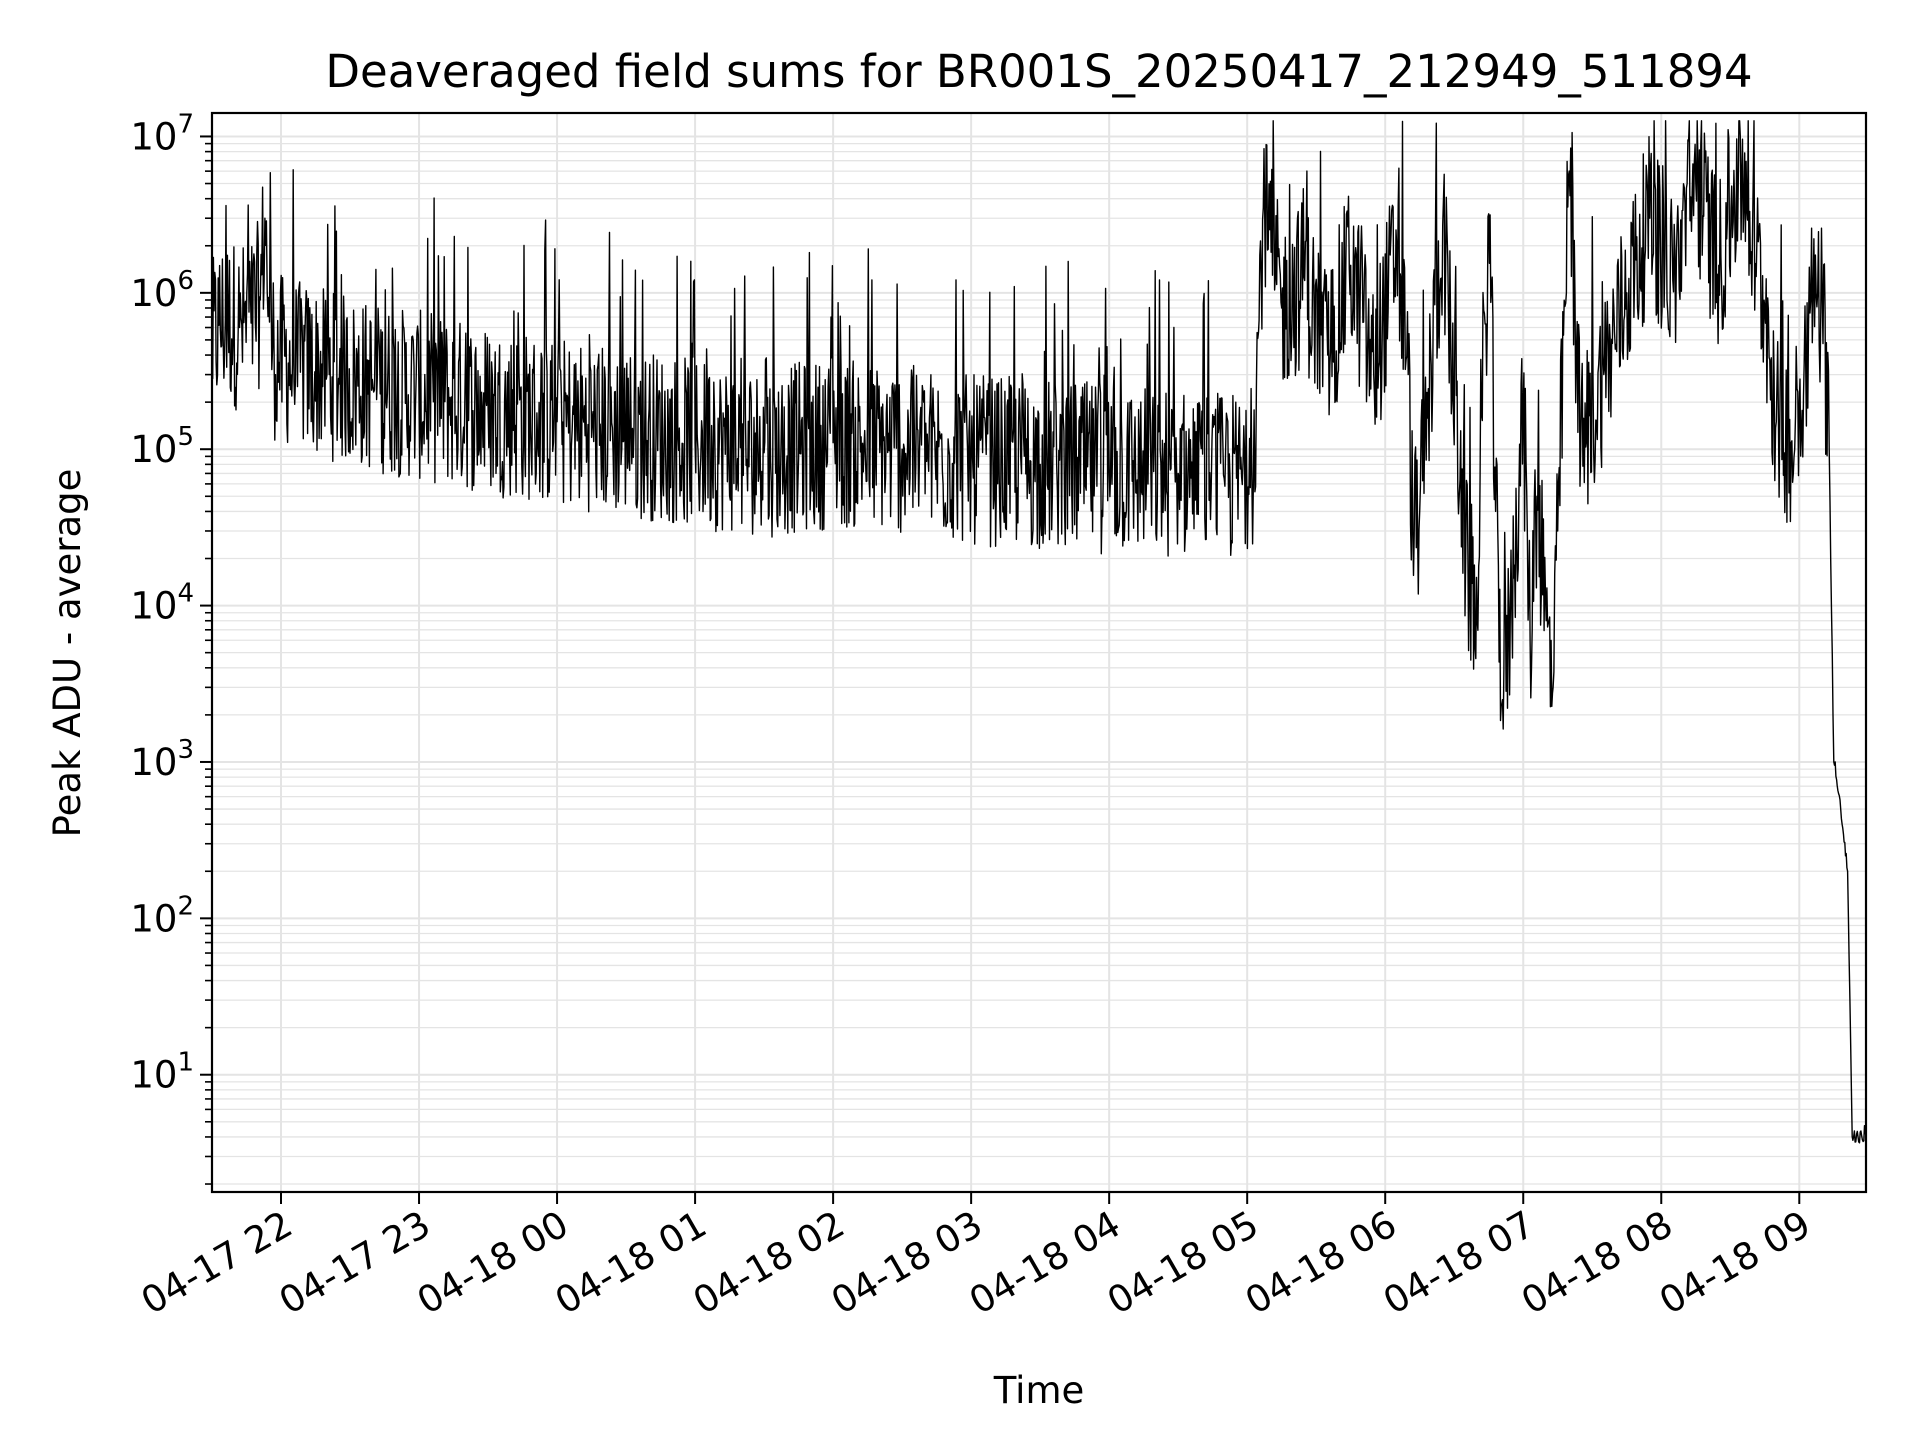 The height and width of the screenshot is (1440, 1920). Describe the element at coordinates (185, 594) in the screenshot. I see `y-tick-label-exponent: 4` at that location.